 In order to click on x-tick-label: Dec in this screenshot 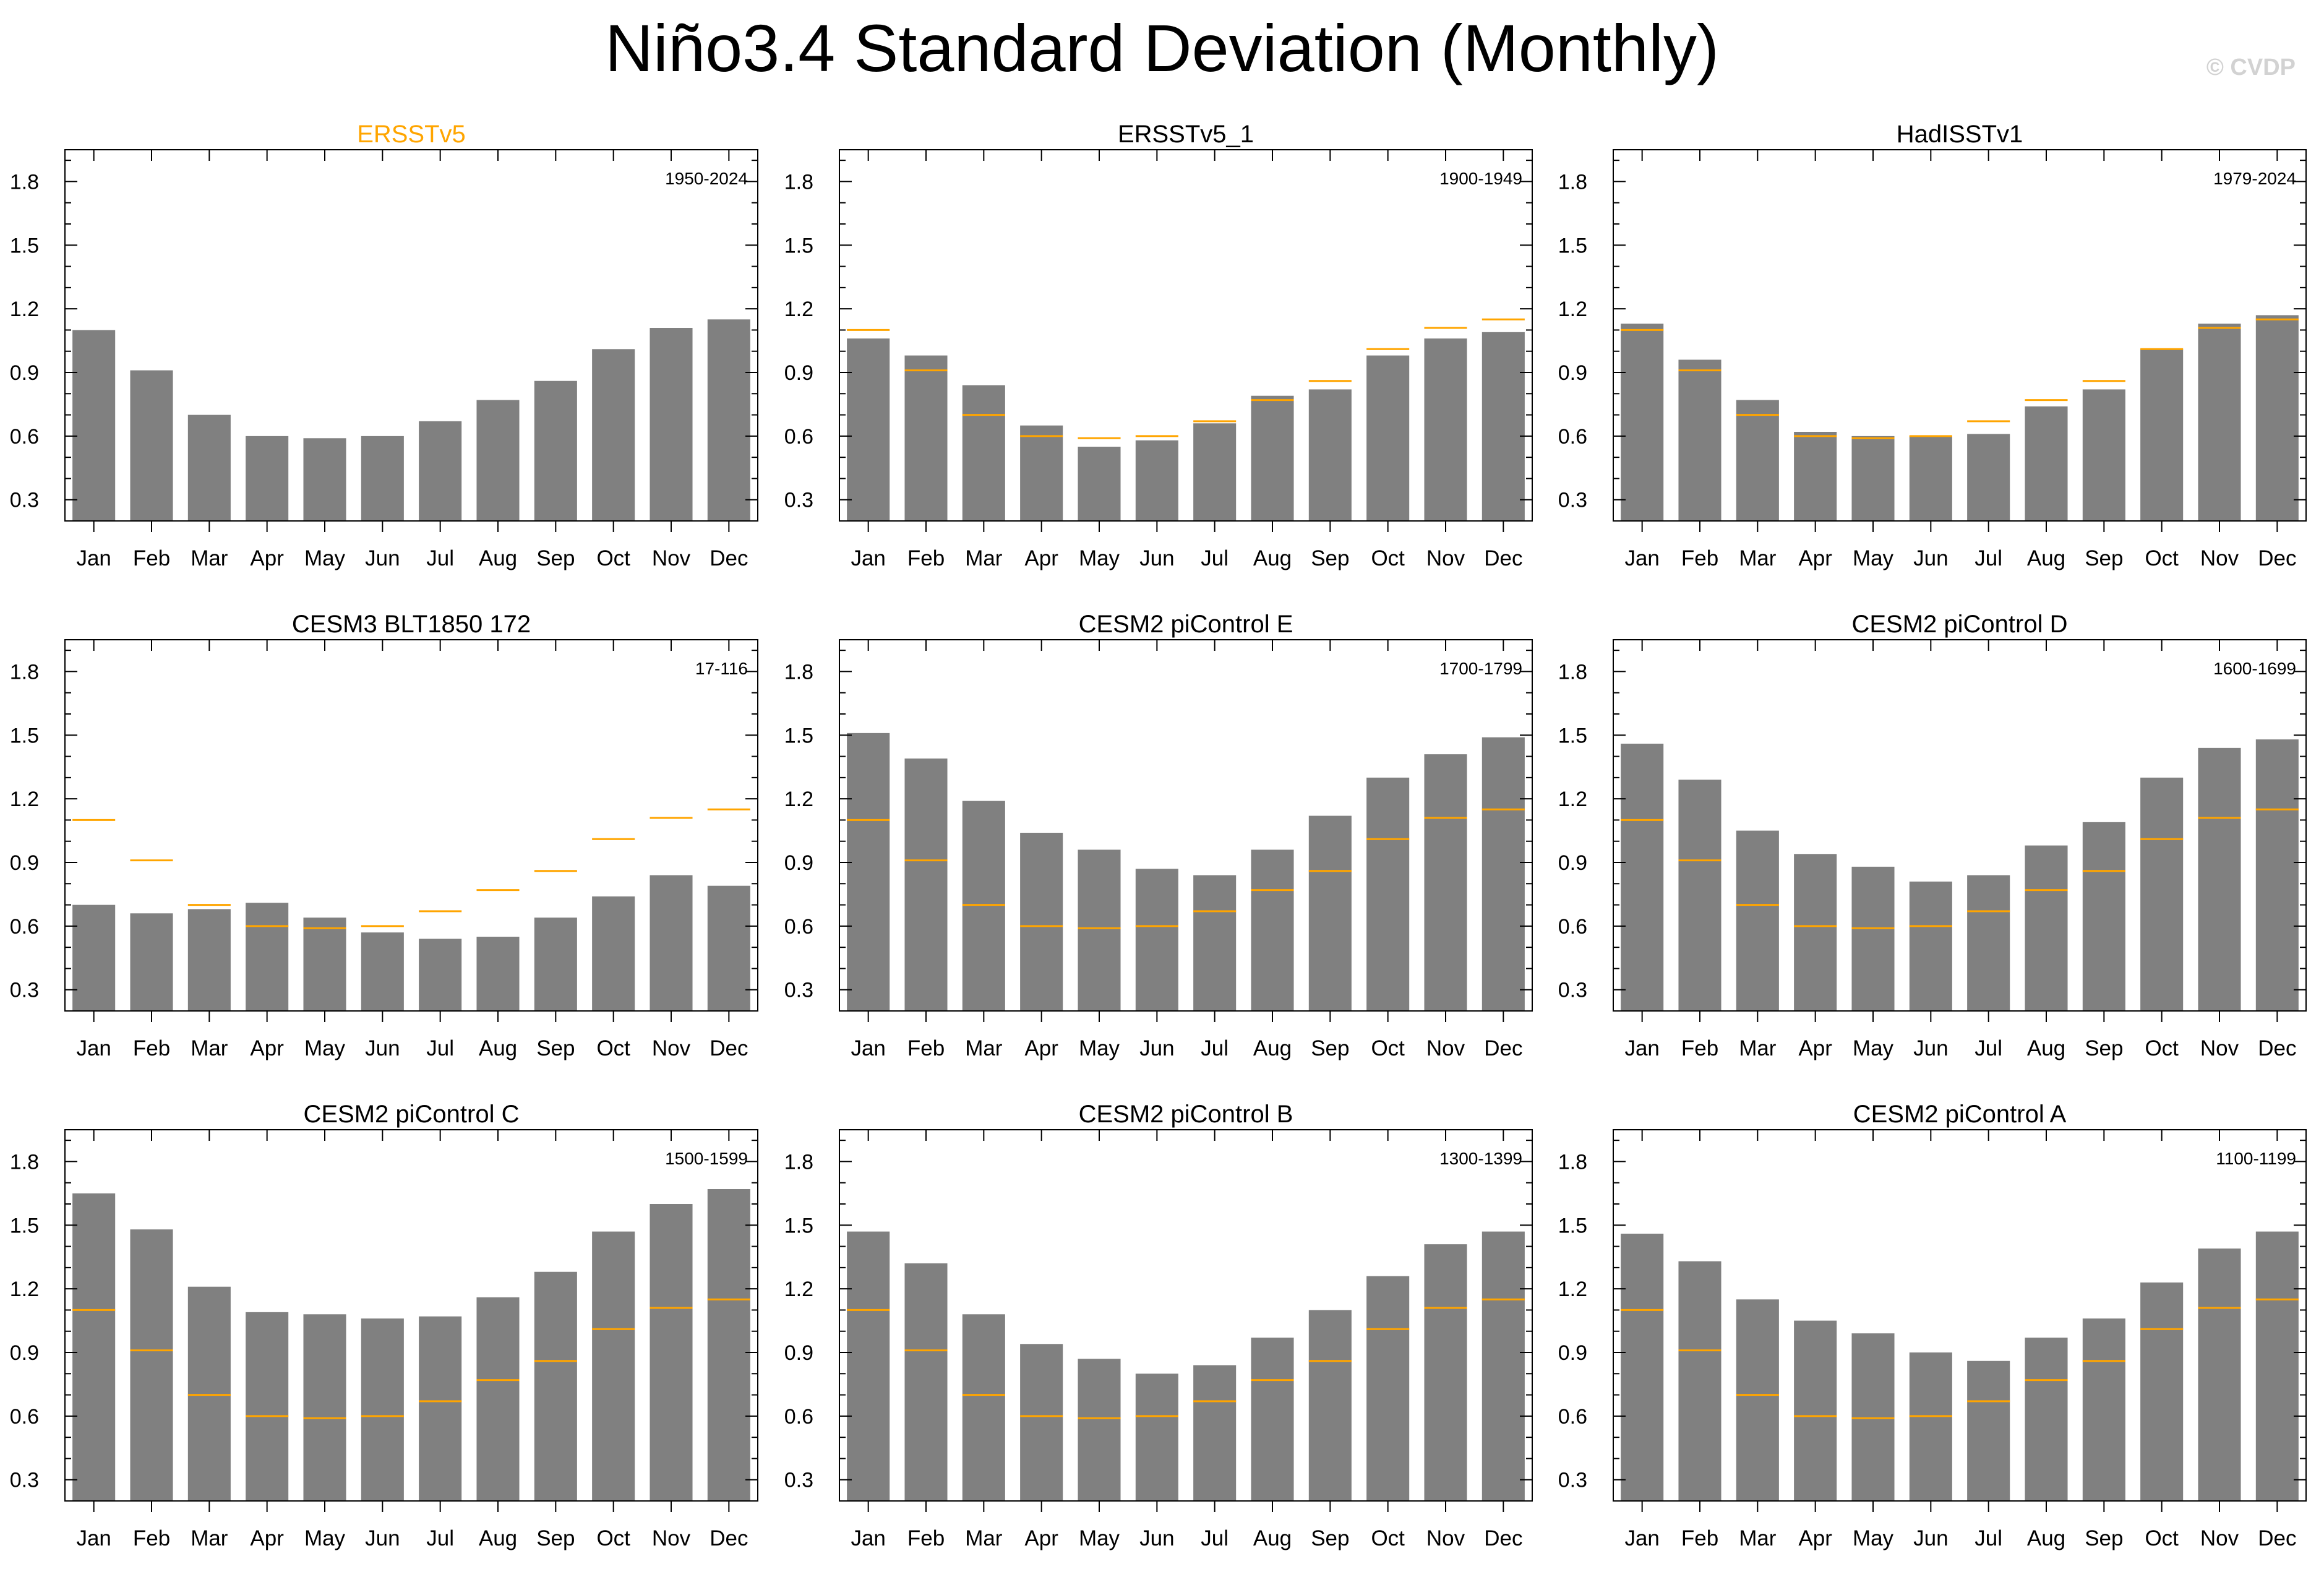, I will do `click(1503, 1538)`.